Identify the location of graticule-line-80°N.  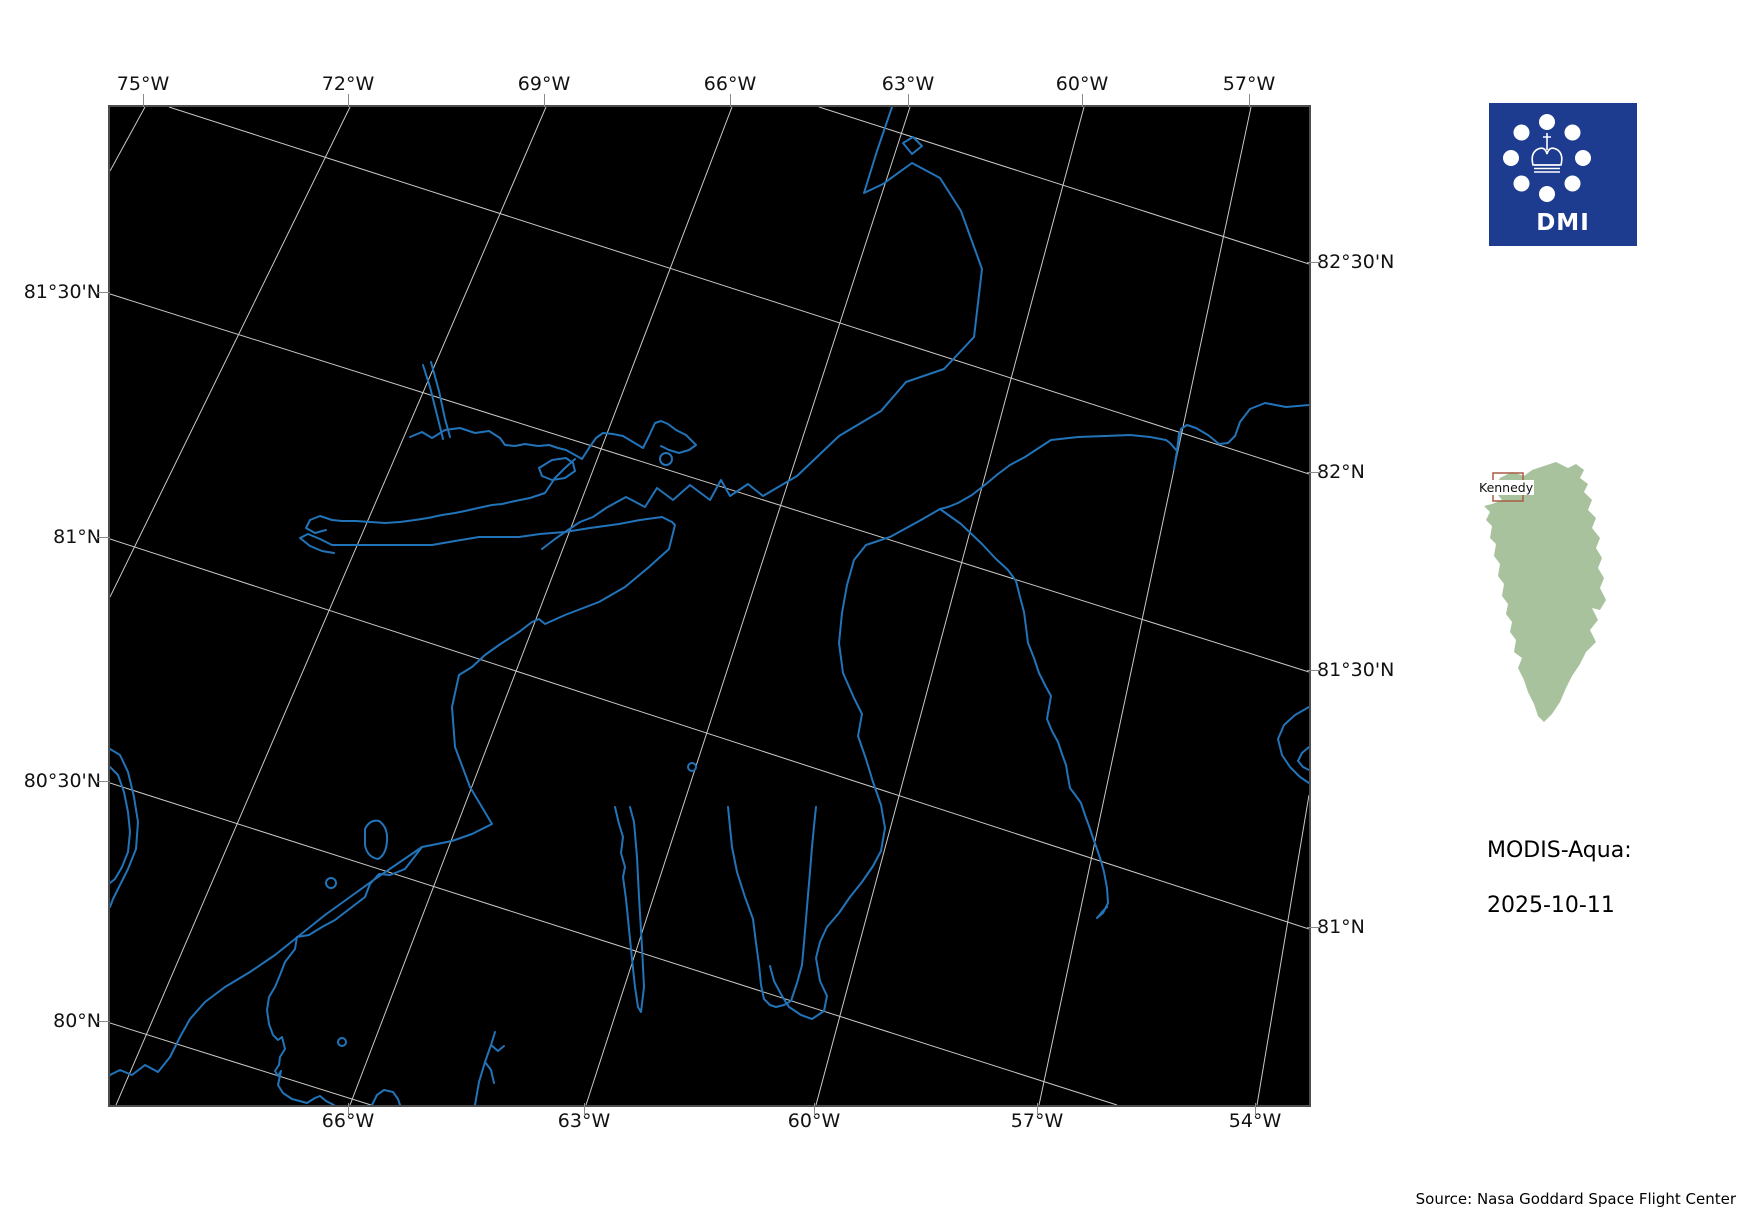
(241, 1063).